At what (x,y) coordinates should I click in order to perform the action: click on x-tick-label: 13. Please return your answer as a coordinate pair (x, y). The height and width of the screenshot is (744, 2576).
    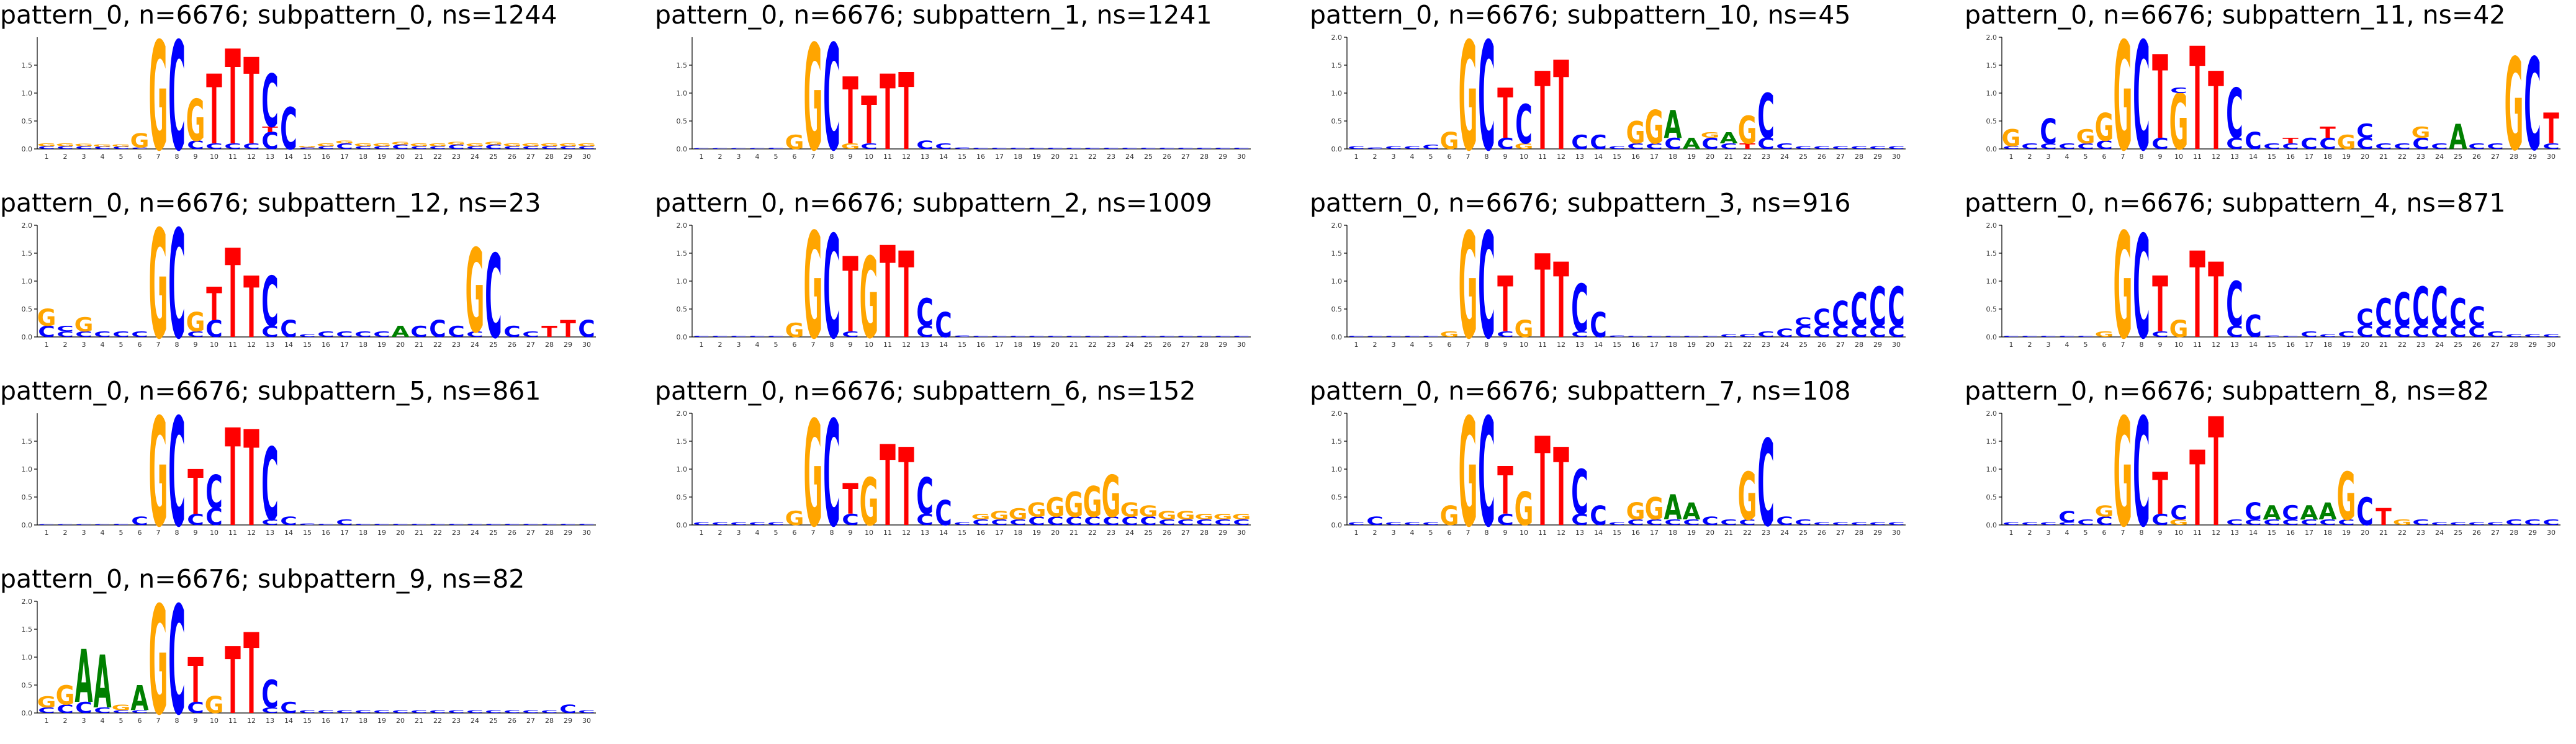
    Looking at the image, I should click on (270, 345).